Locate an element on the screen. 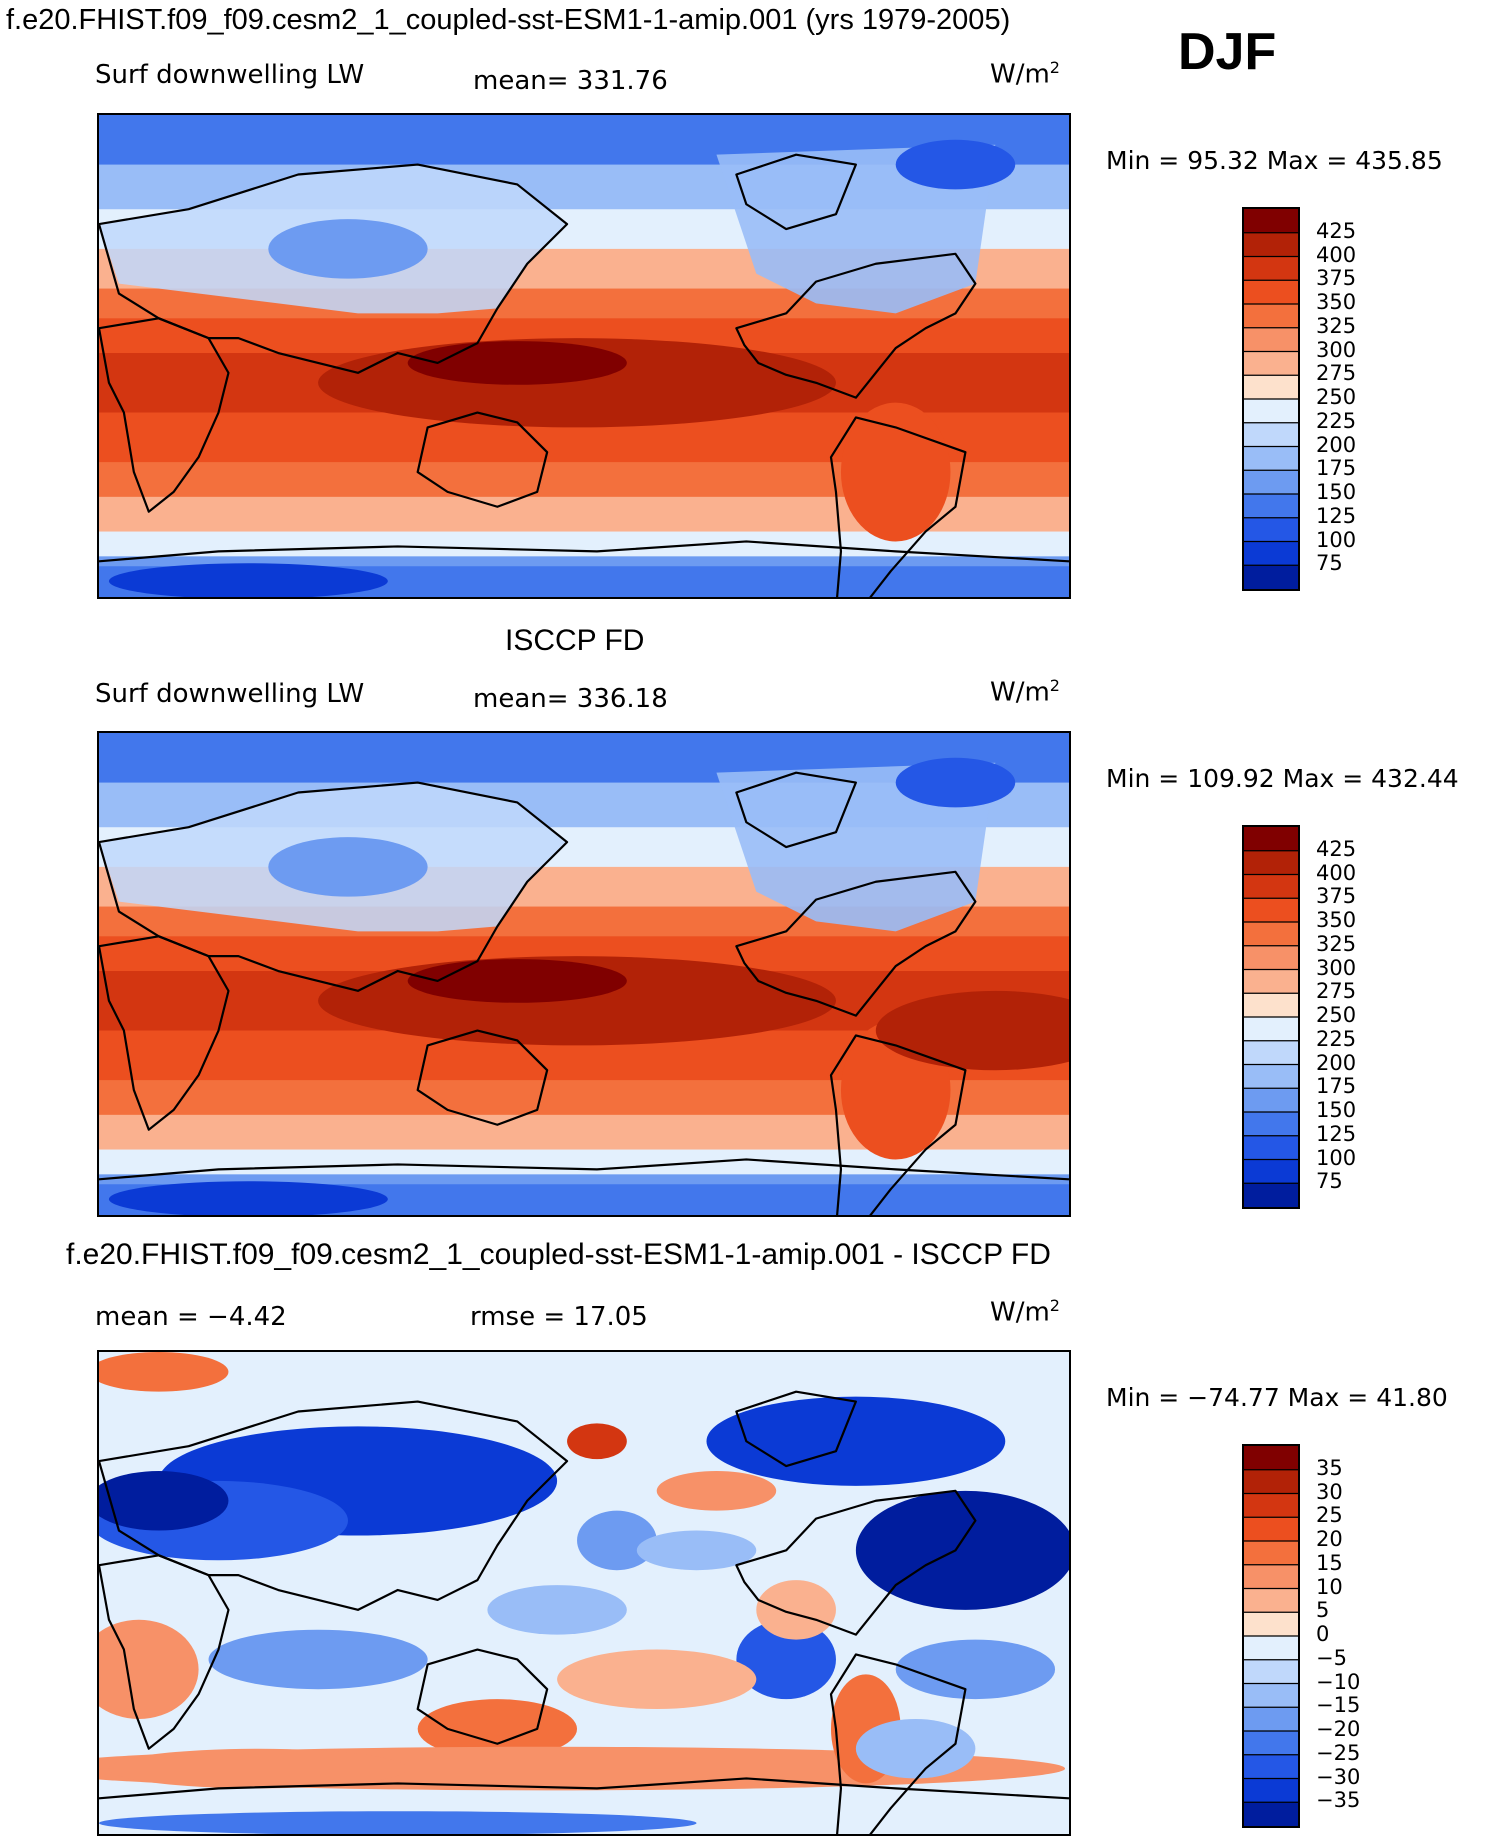 The height and width of the screenshot is (1846, 1499). panel3-mean: mean = −4.42 is located at coordinates (191, 1317).